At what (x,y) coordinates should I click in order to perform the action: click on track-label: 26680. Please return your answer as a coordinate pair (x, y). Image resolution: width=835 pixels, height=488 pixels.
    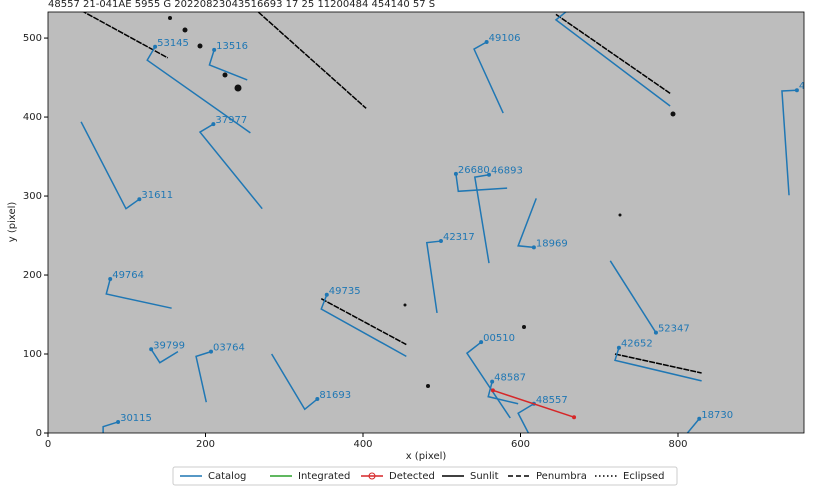
    Looking at the image, I should click on (474, 170).